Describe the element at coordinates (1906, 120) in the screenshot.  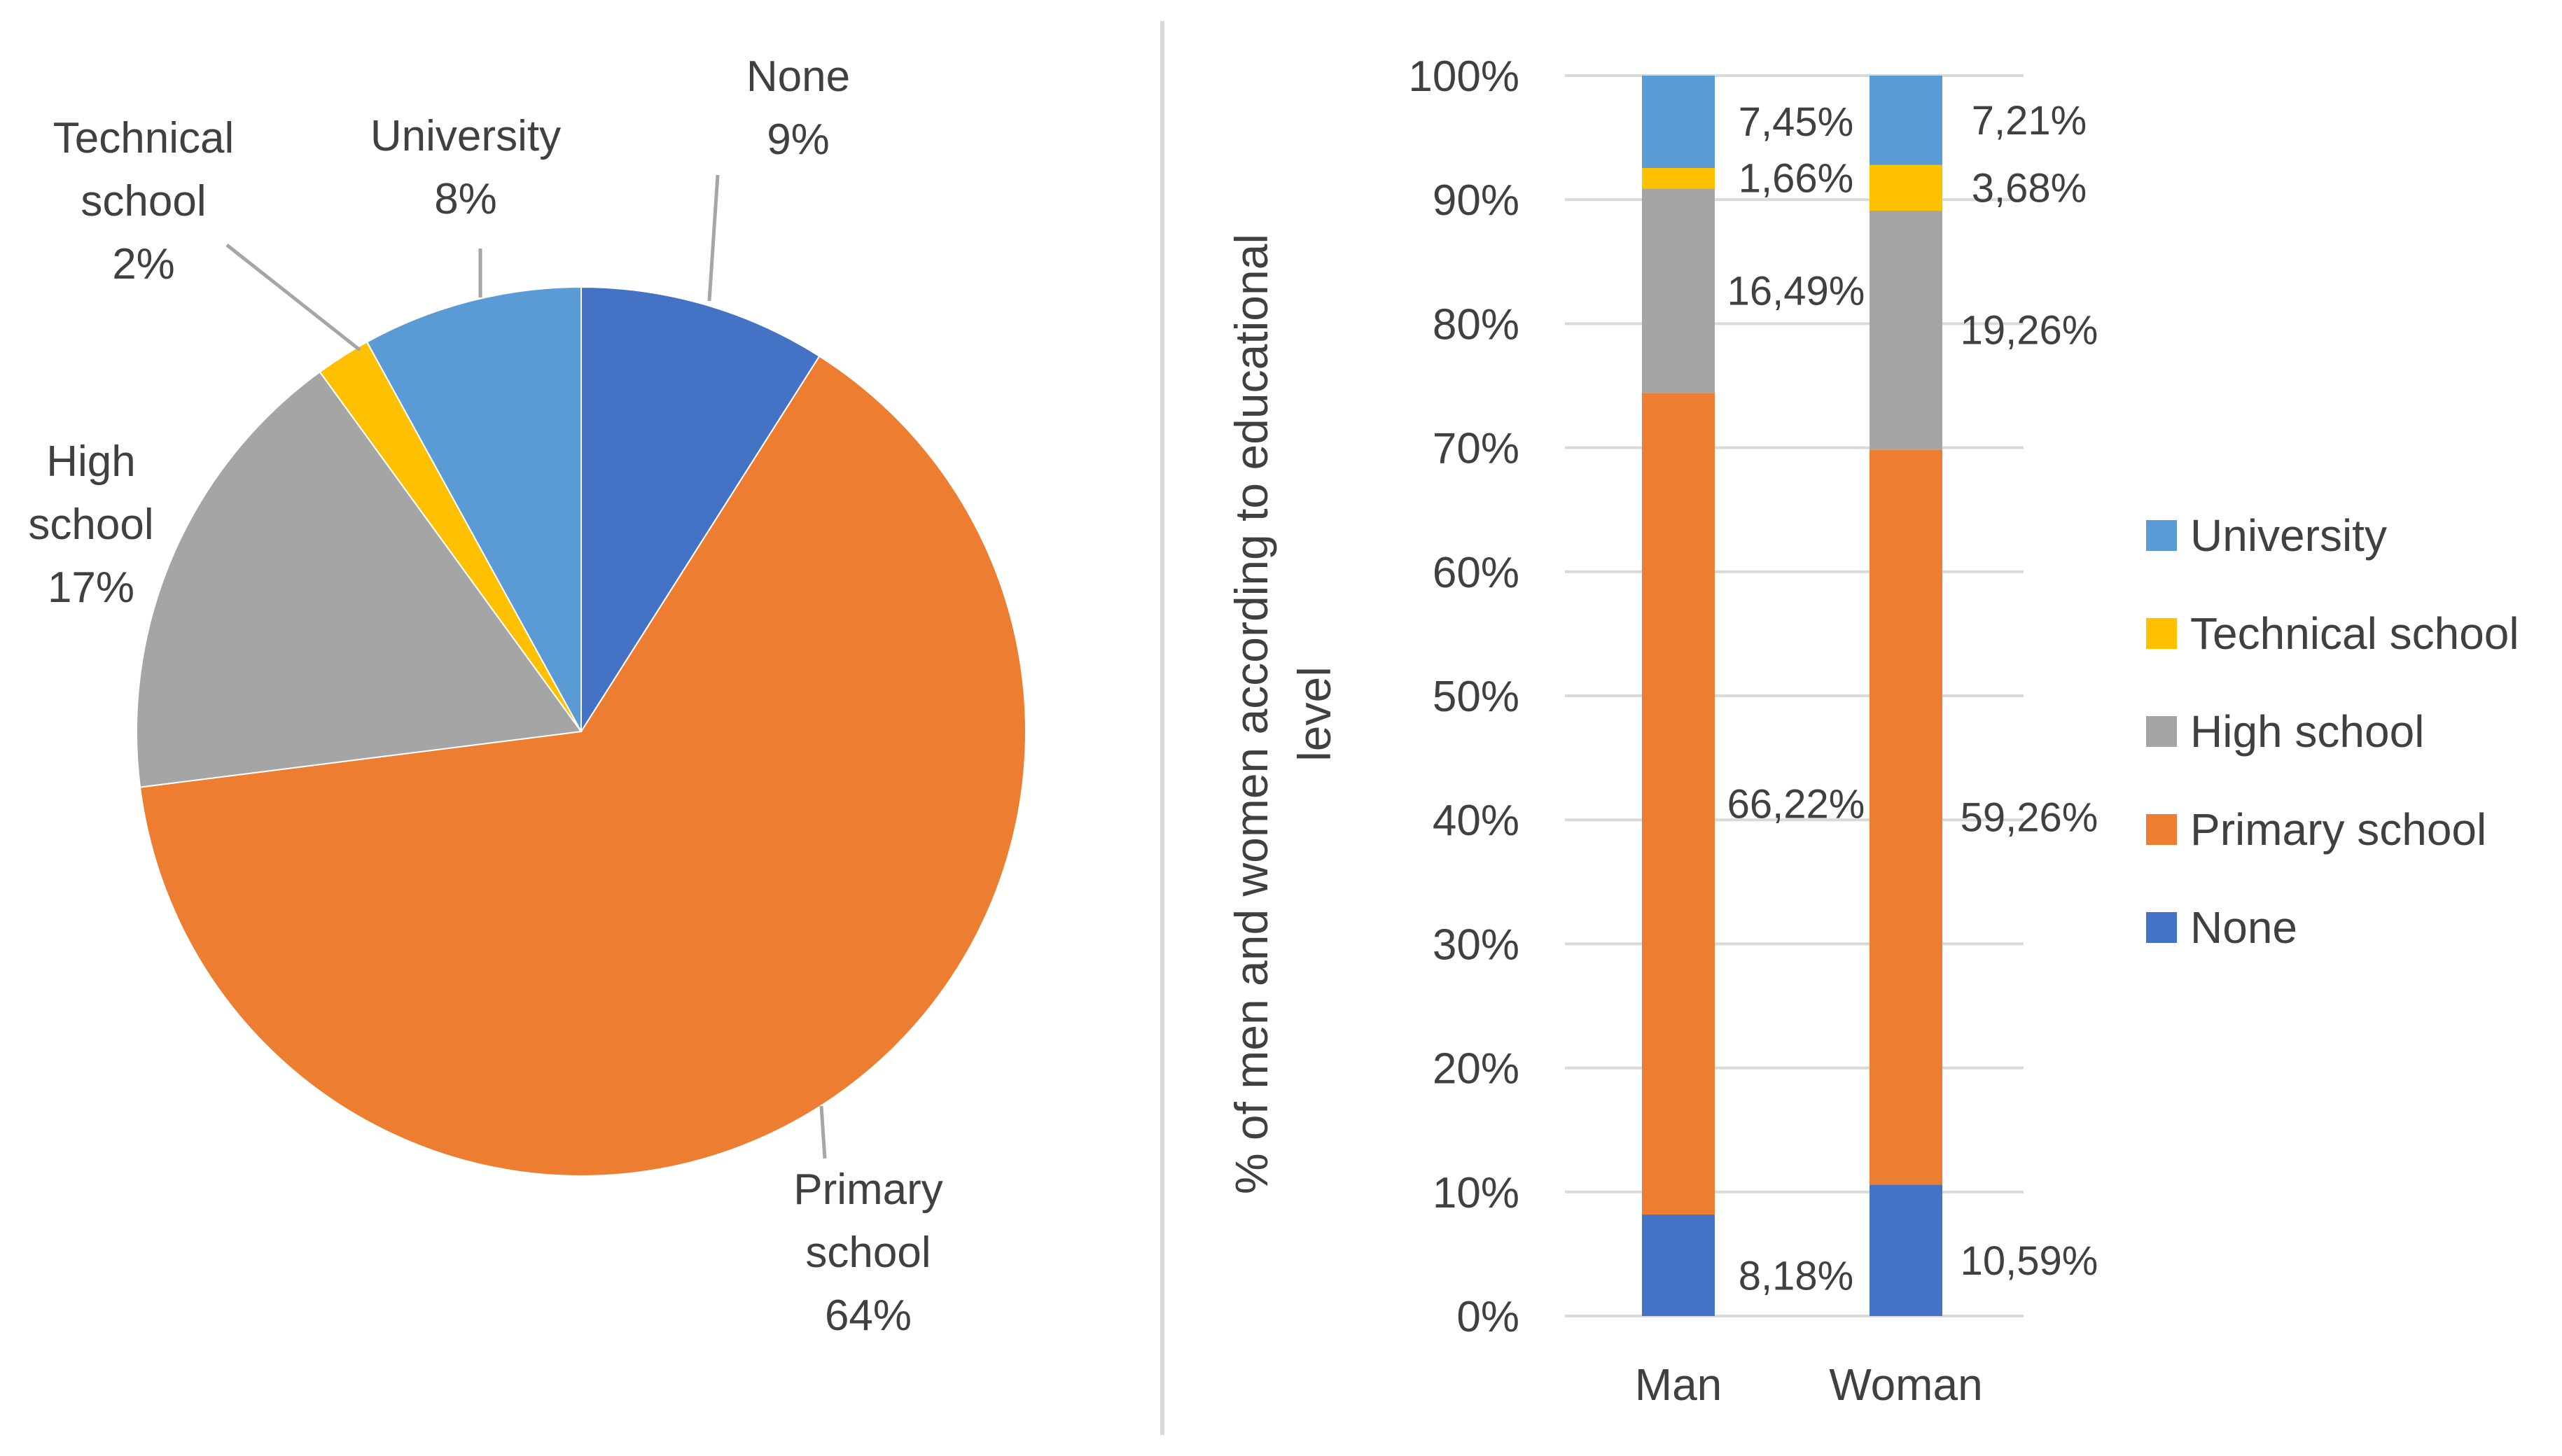
I see `bar-segment-woman-university` at that location.